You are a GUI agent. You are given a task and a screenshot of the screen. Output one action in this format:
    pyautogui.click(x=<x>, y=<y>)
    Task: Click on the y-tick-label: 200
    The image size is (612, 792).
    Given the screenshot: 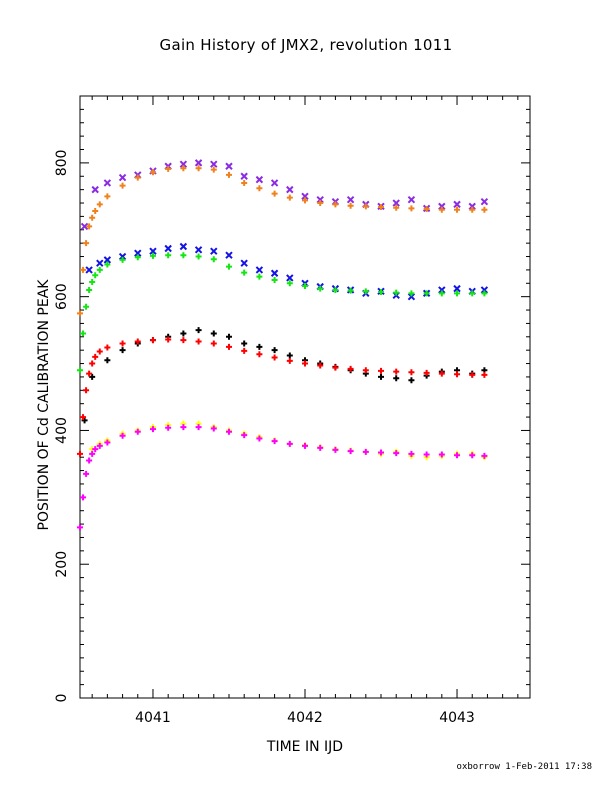 What is the action you would take?
    pyautogui.click(x=62, y=564)
    